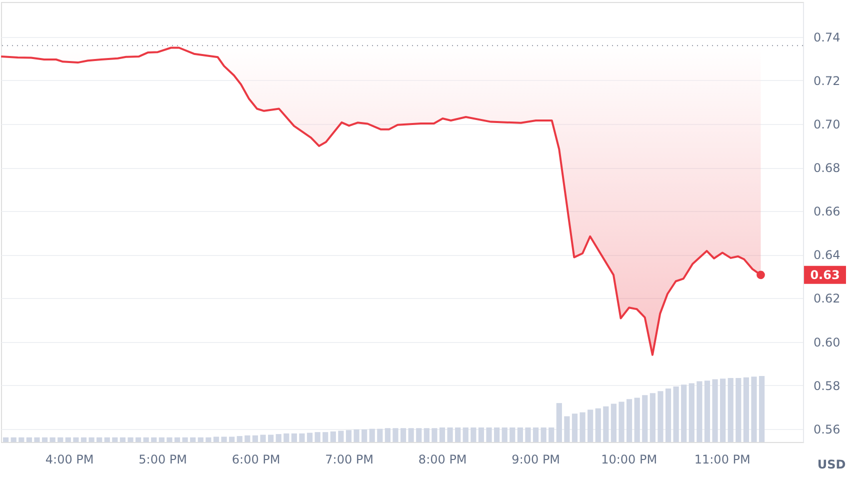 The image size is (867, 492). I want to click on x-tick-label: 6:00 PM, so click(256, 459).